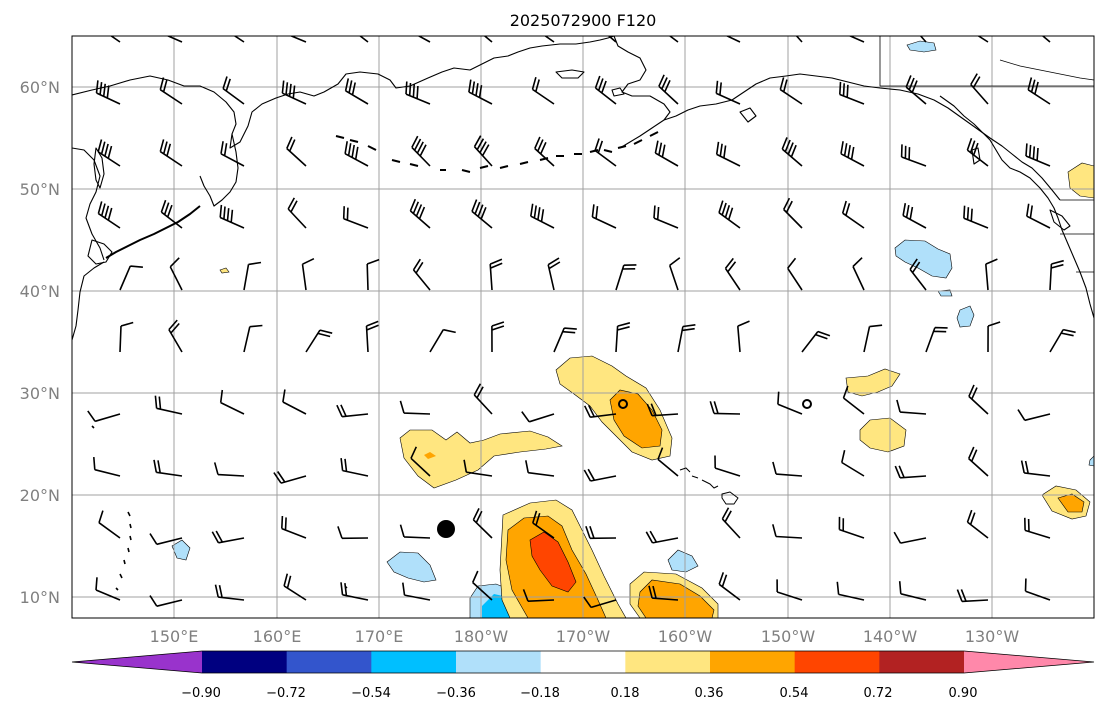  Describe the element at coordinates (40, 189) in the screenshot. I see `lat-label: 50°N` at that location.